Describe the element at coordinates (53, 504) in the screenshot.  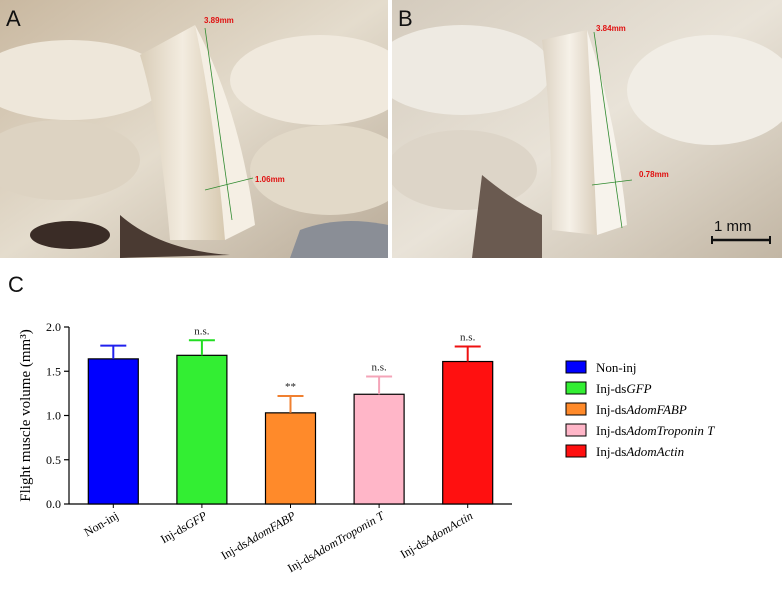
I see `y-tick-label: 0.0` at that location.